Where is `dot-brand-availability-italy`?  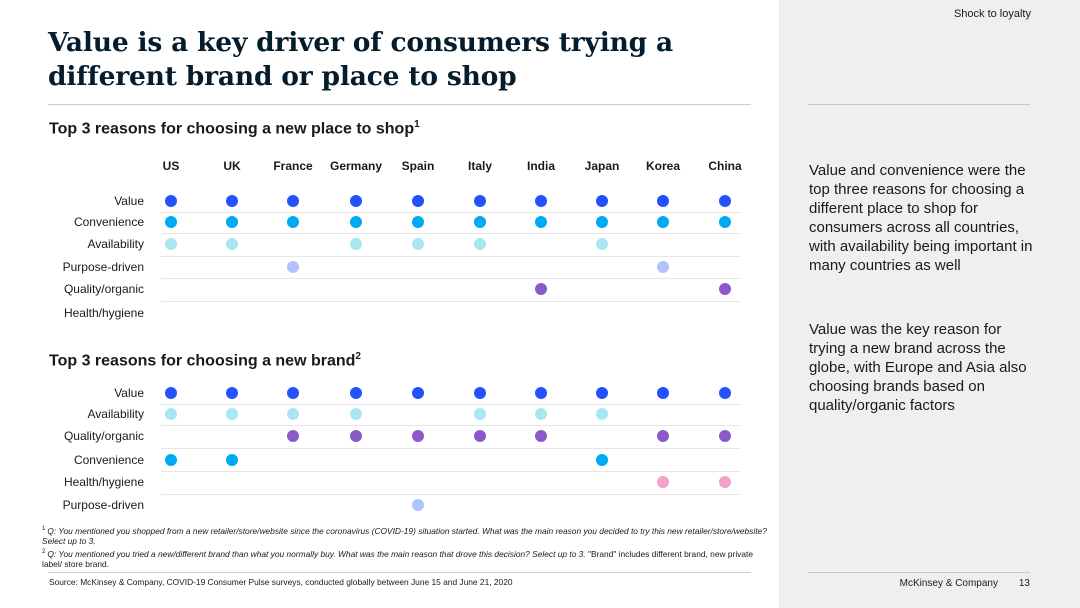
dot-brand-availability-italy is located at coordinates (480, 414).